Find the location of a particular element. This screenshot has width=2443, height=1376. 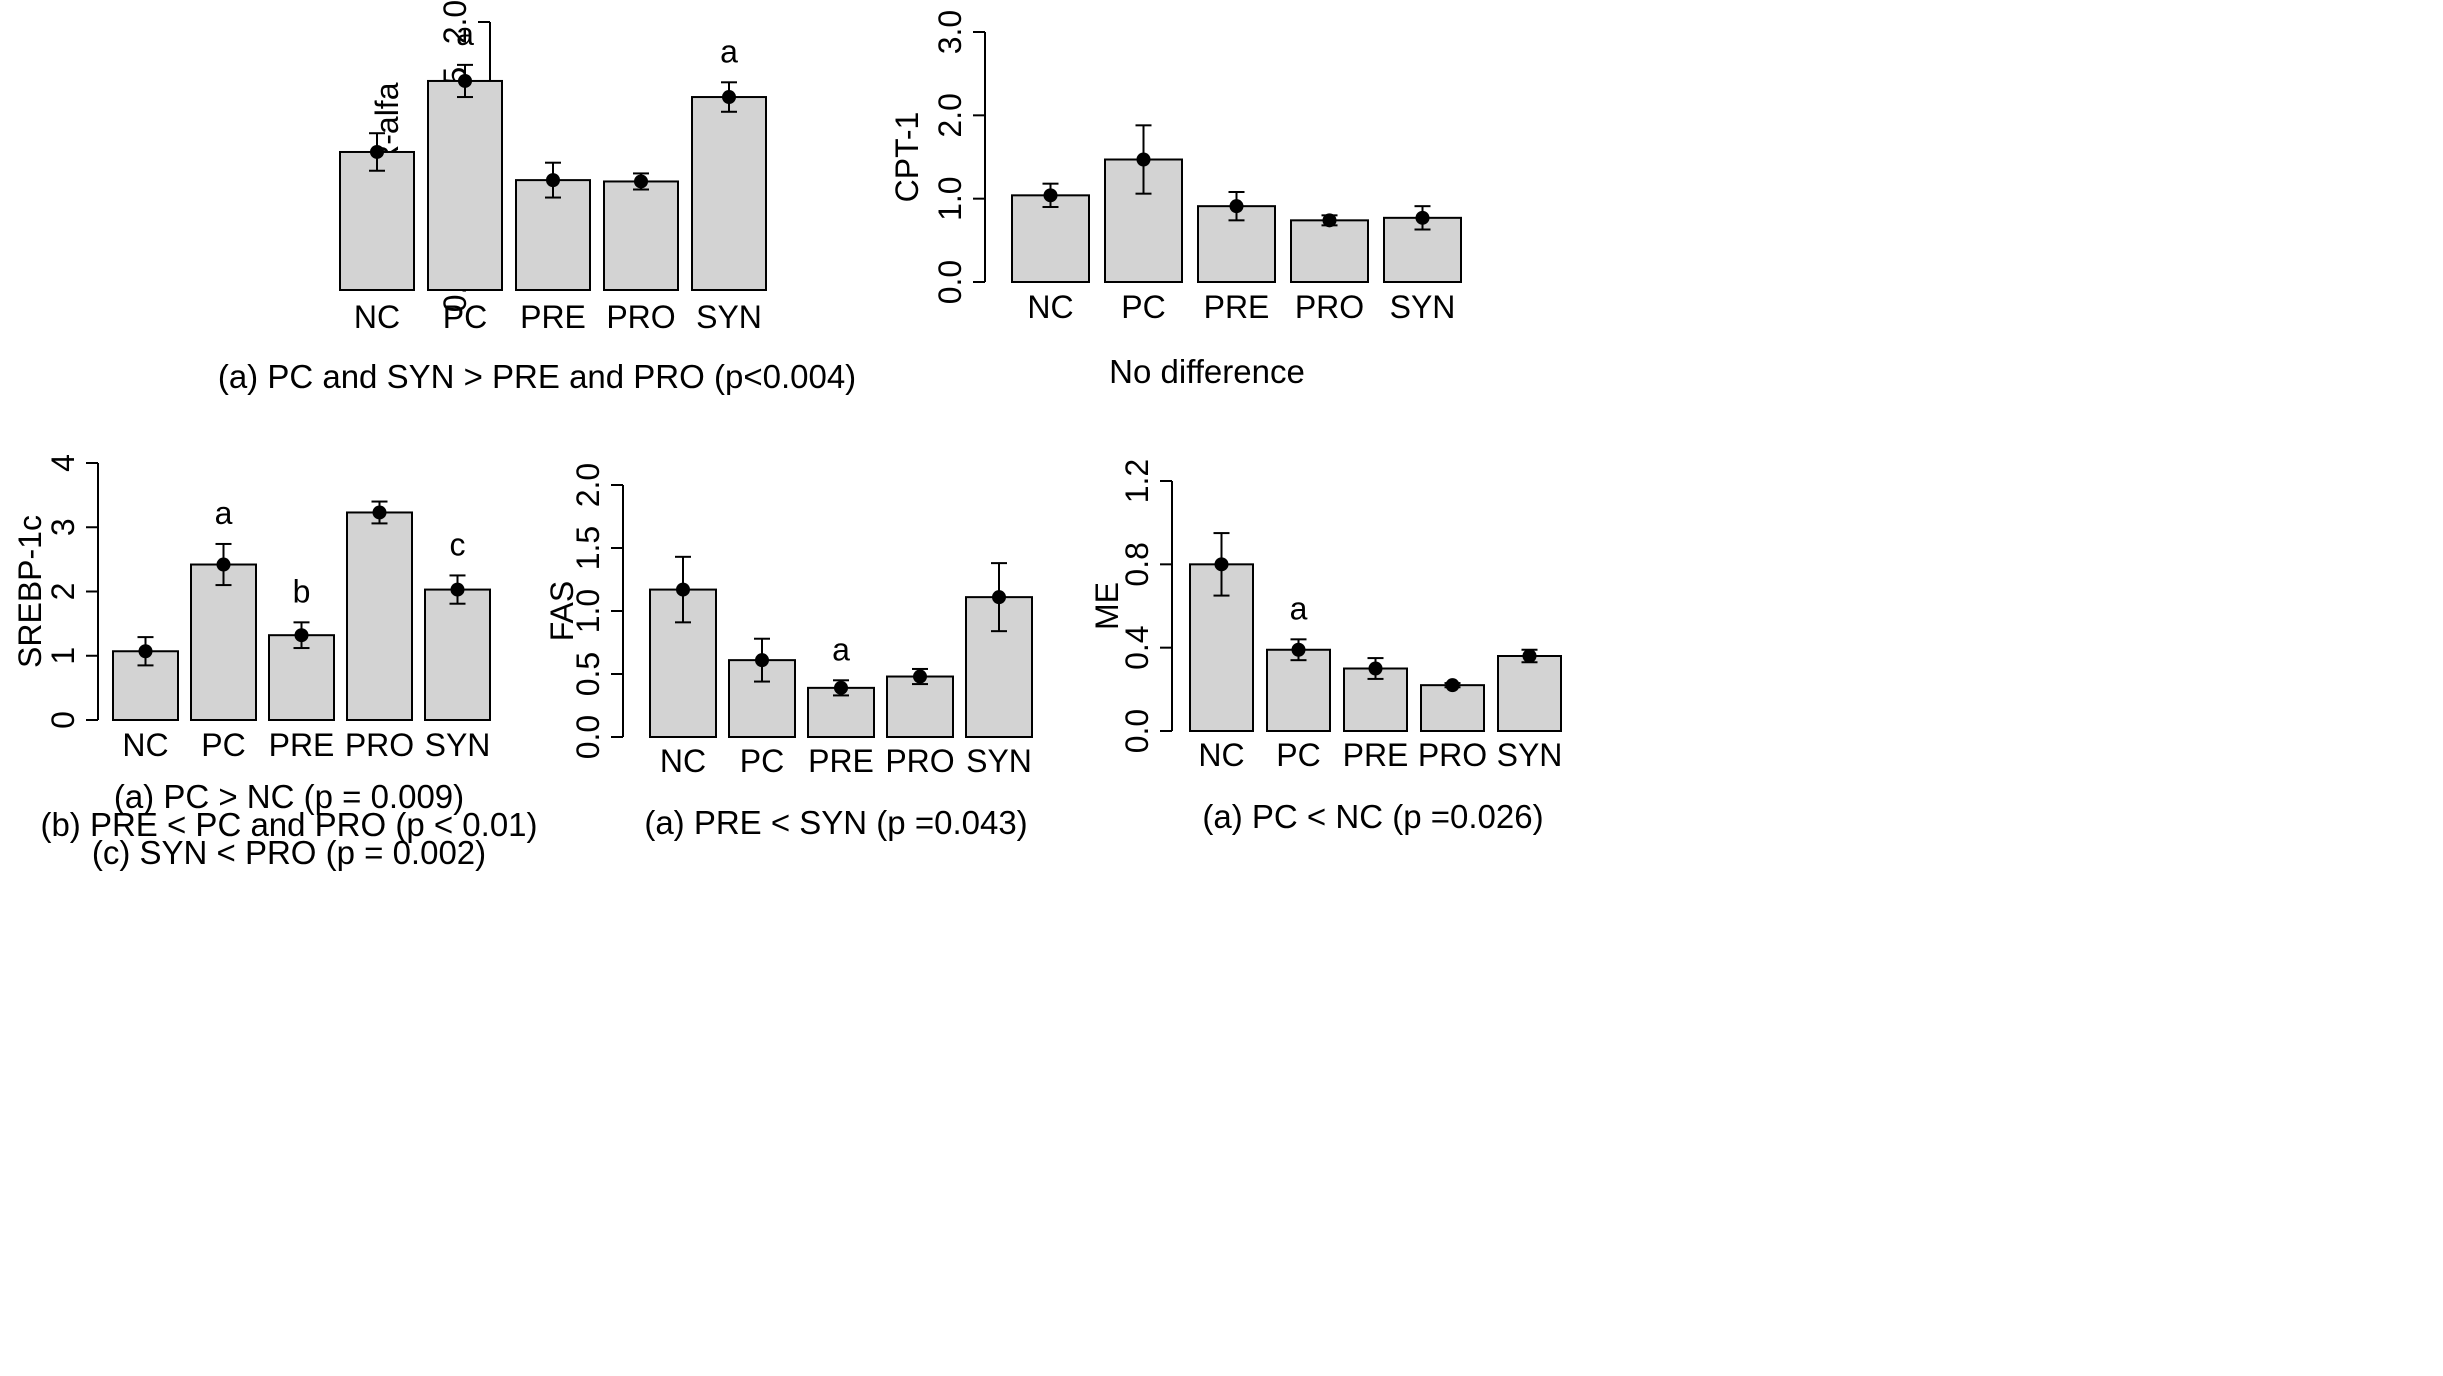

caption-line: (a) PC < NC (p =0.026) is located at coordinates (1372, 816).